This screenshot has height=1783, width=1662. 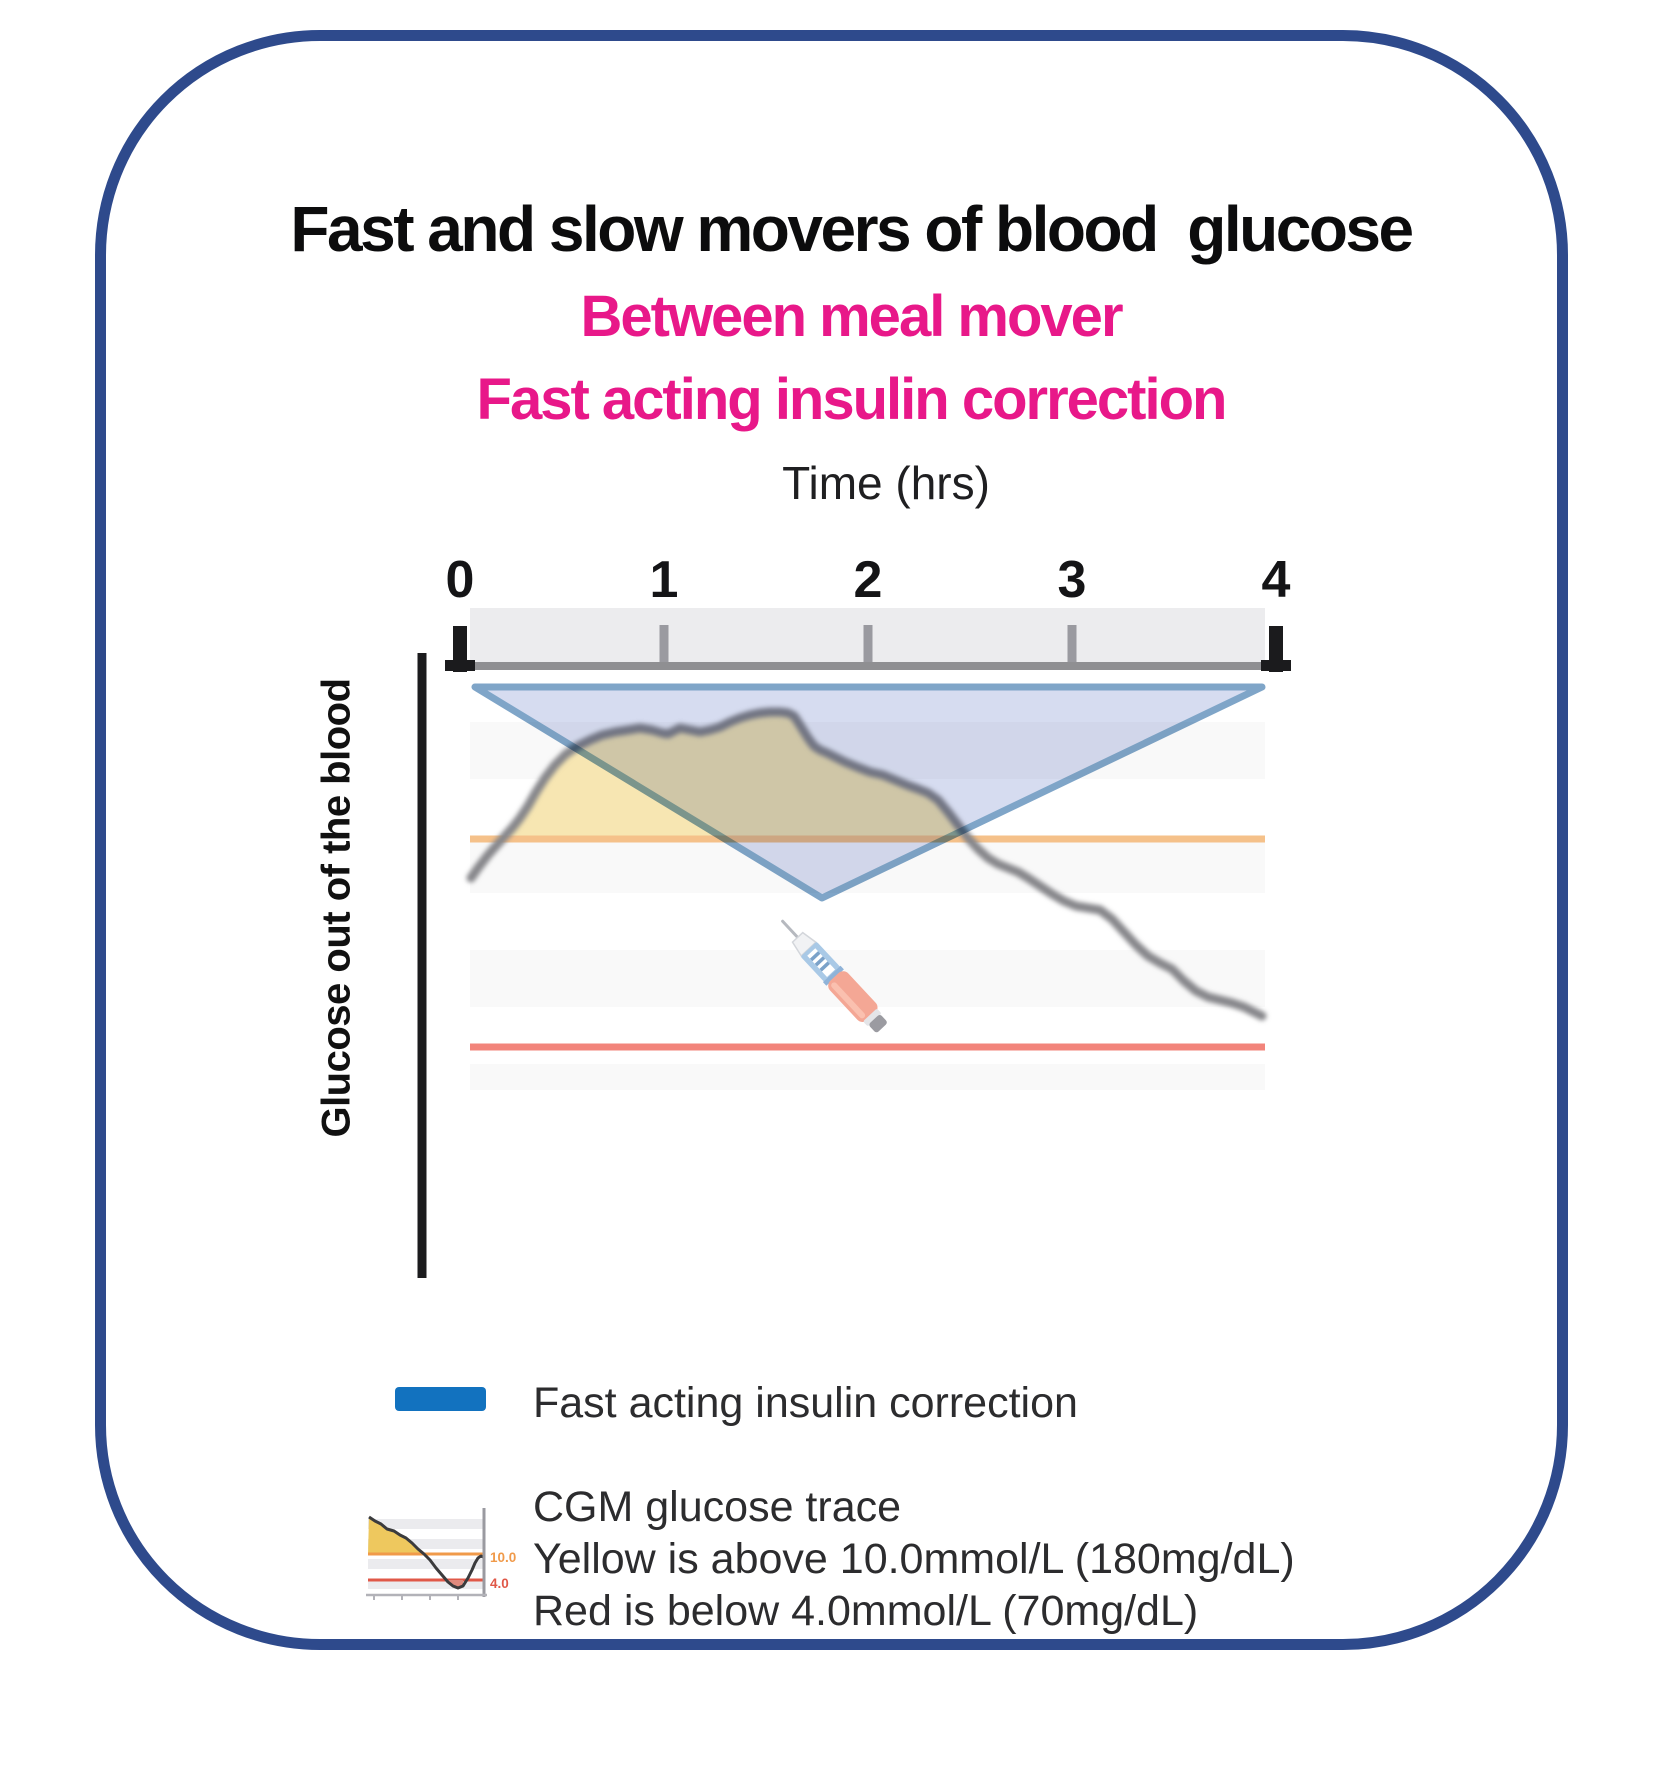 I want to click on pen-junction, so click(x=833, y=975).